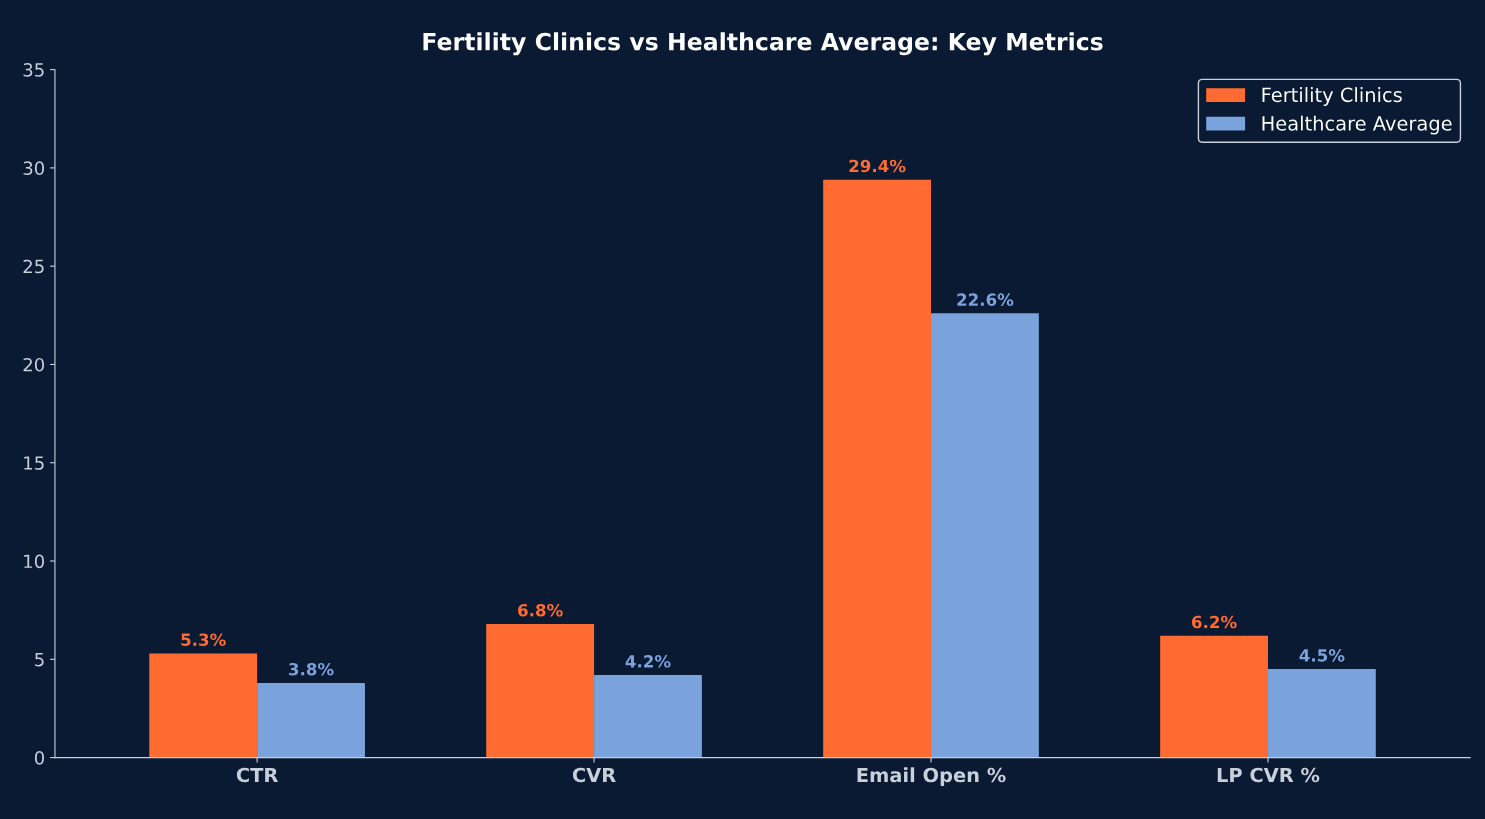 The width and height of the screenshot is (1485, 819). I want to click on y-tick-label: 35, so click(33, 70).